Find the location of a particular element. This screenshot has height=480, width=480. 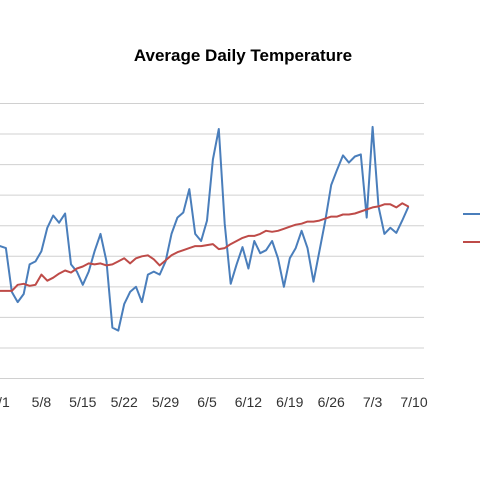

x-axis: 5/1 5/8 5/15 5/22 5/29 6/5 6/12 6/19 6/26 7/3 7/10 is located at coordinates (214, 402).